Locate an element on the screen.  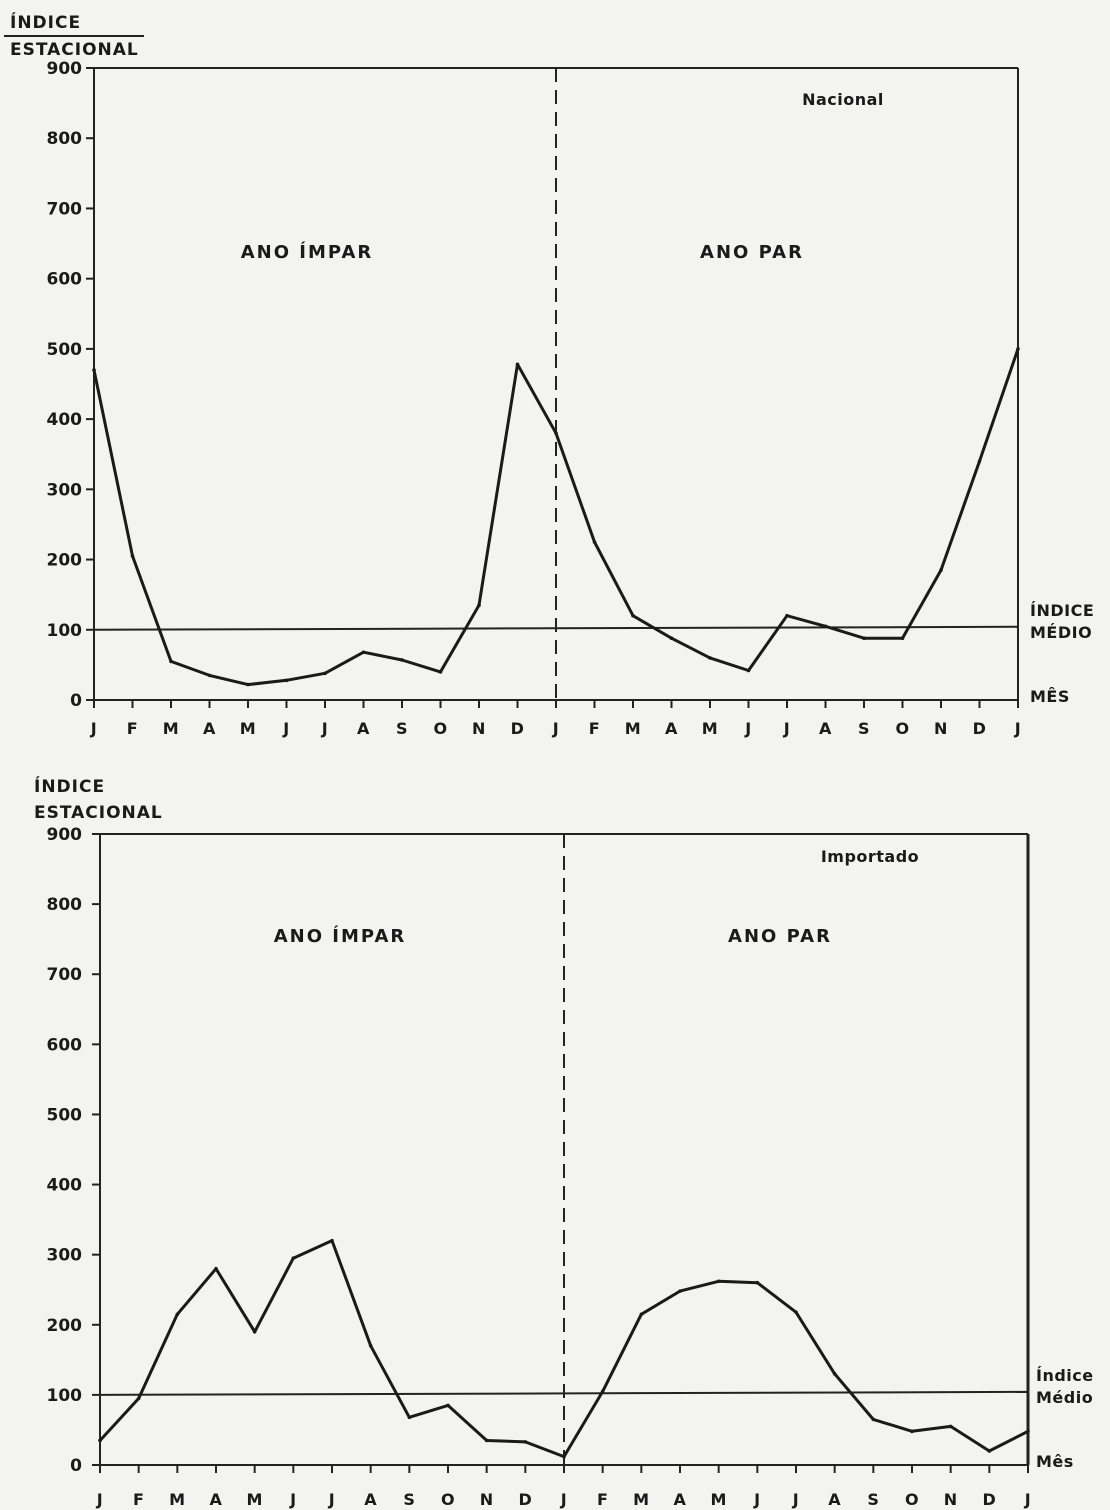
y-tick-label: 300 is located at coordinates (65, 490).